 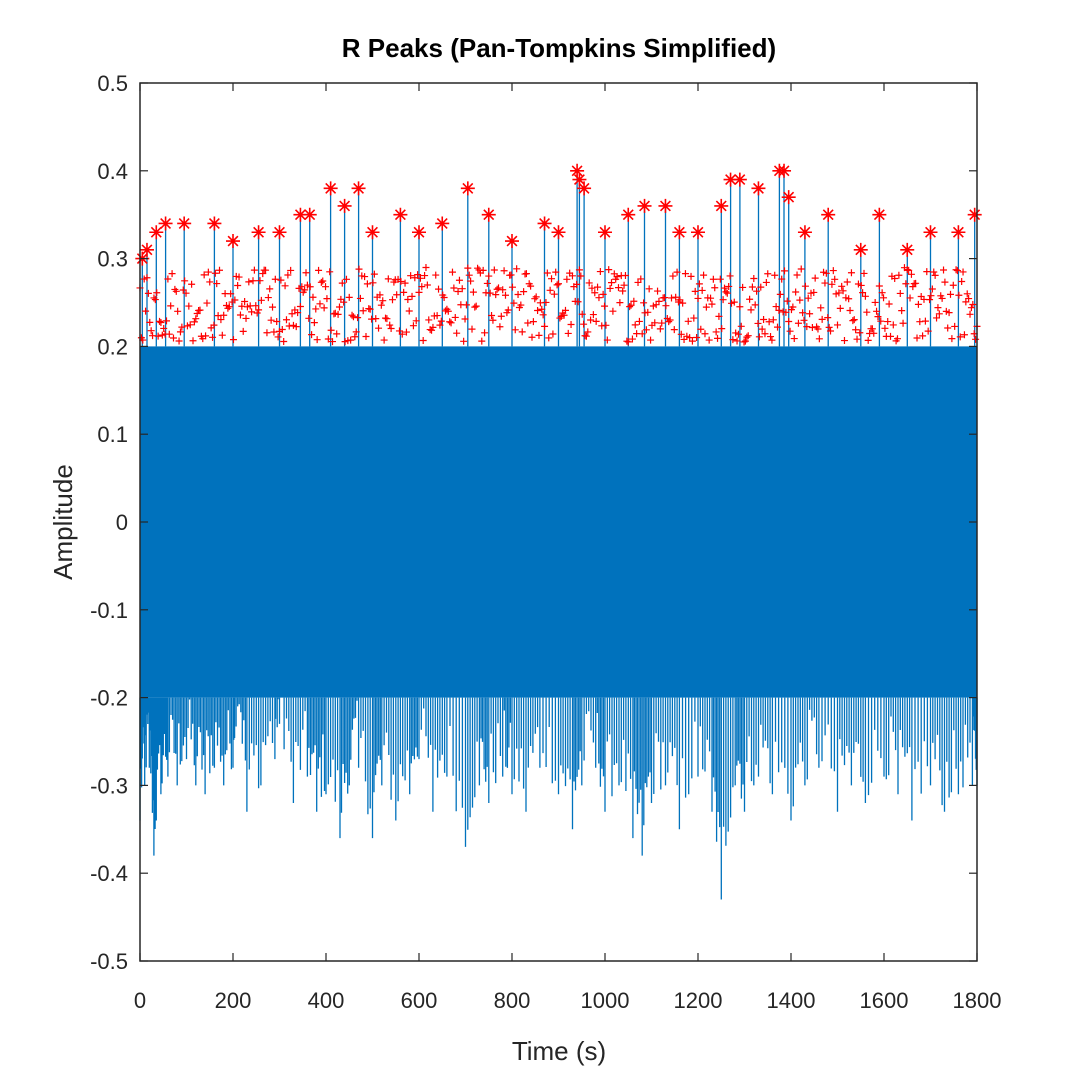 What do you see at coordinates (884, 1000) in the screenshot?
I see `x-tick-label: 1600` at bounding box center [884, 1000].